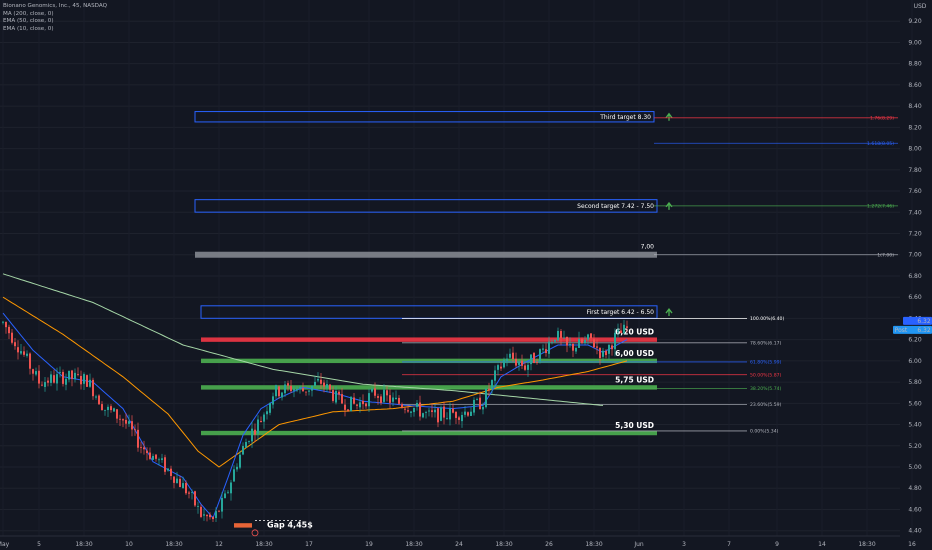 The height and width of the screenshot is (550, 932). Describe the element at coordinates (5, 544) in the screenshot. I see `time-tick-label: May` at that location.